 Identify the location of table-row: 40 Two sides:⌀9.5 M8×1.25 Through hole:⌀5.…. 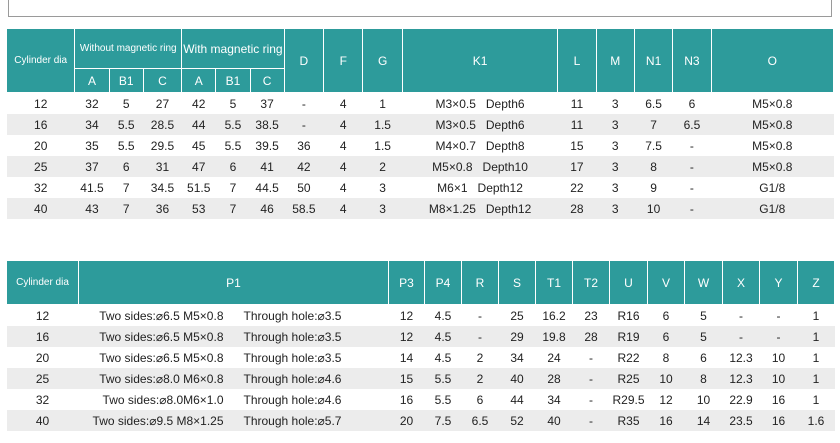
(420, 420).